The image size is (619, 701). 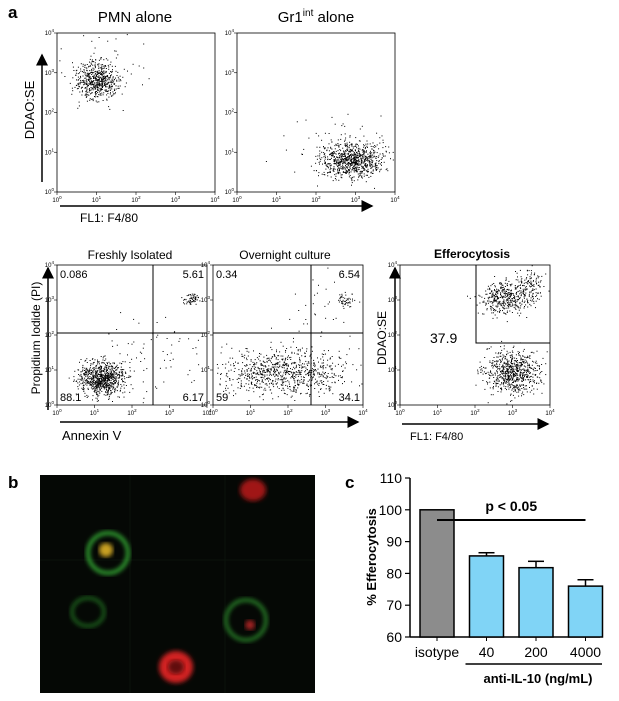 What do you see at coordinates (391, 478) in the screenshot?
I see `y-tick-label: 110` at bounding box center [391, 478].